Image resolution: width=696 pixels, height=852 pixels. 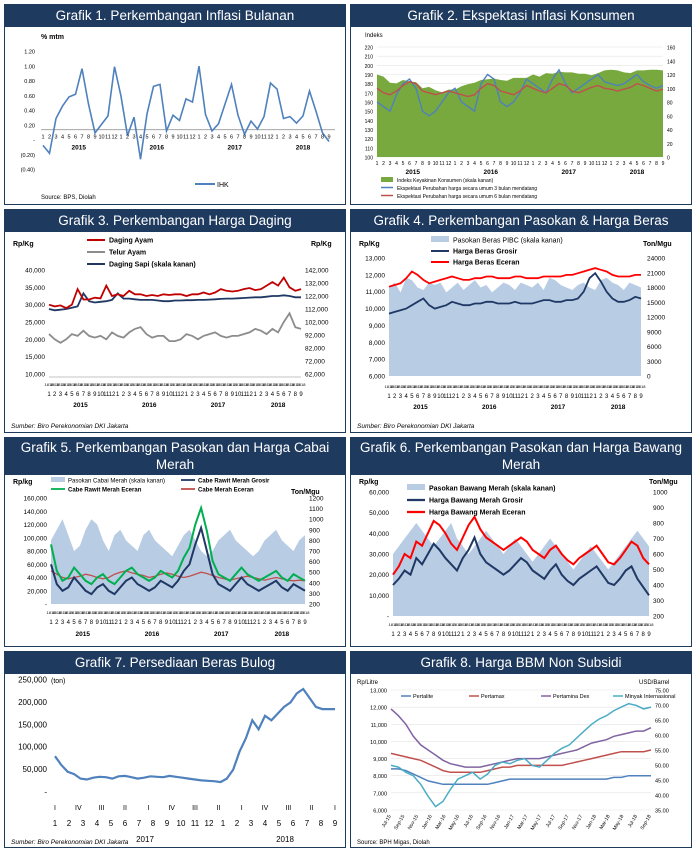 I want to click on x-tick-label: 11, so click(x=451, y=635).